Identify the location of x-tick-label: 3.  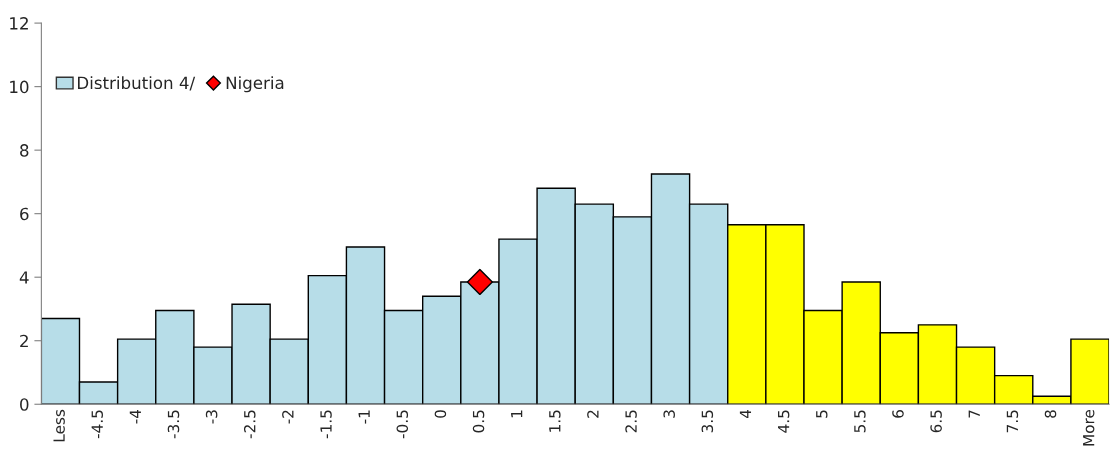
(669, 414).